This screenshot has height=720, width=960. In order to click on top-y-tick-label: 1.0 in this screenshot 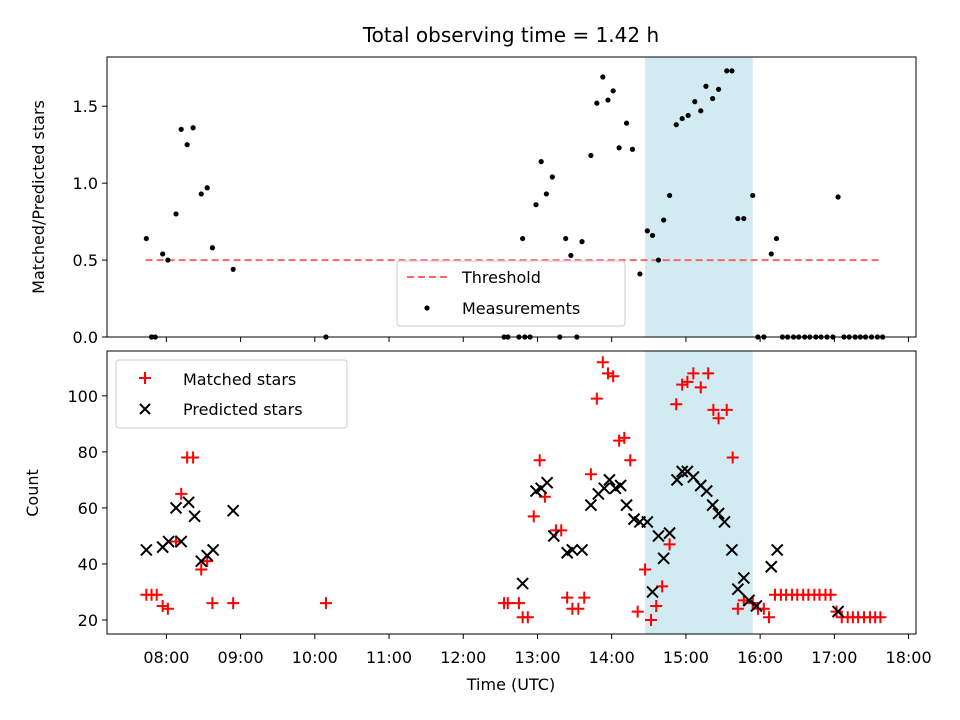, I will do `click(85, 183)`.